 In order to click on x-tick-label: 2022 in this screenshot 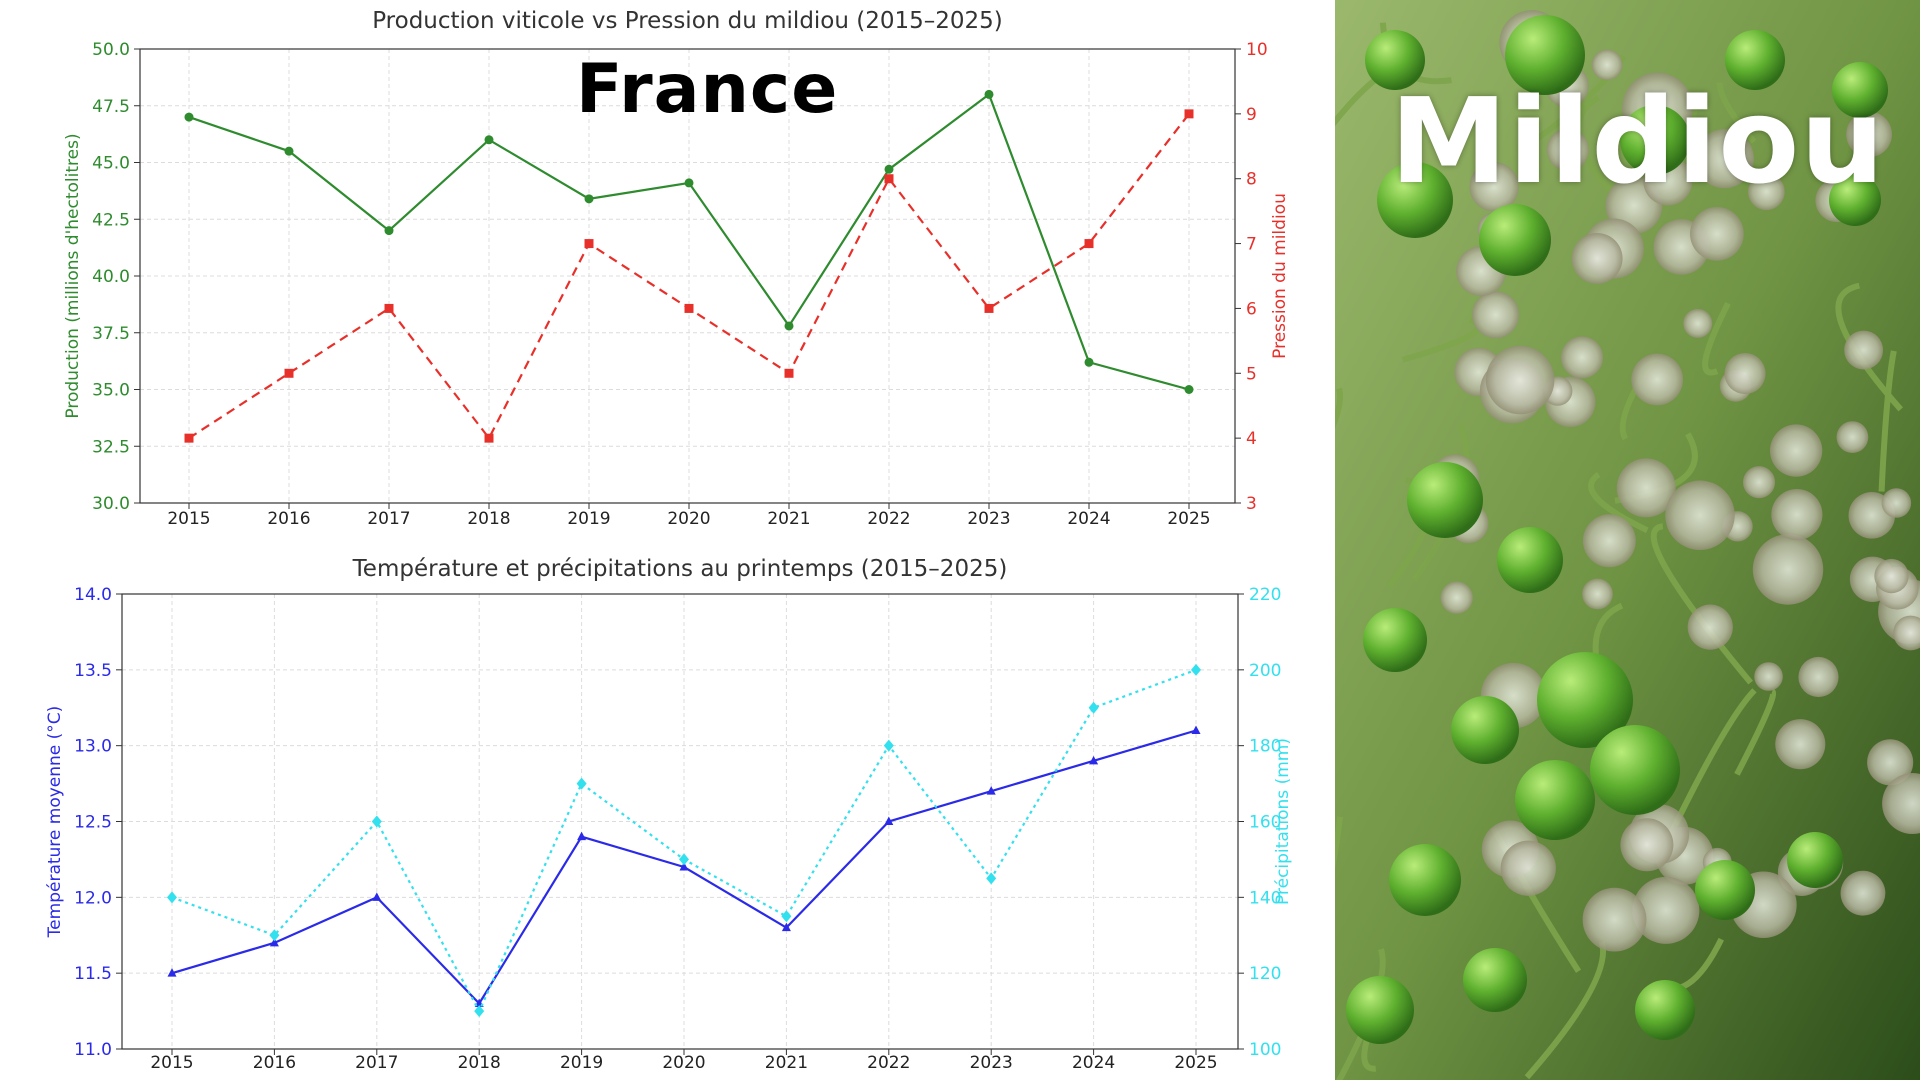, I will do `click(888, 1063)`.